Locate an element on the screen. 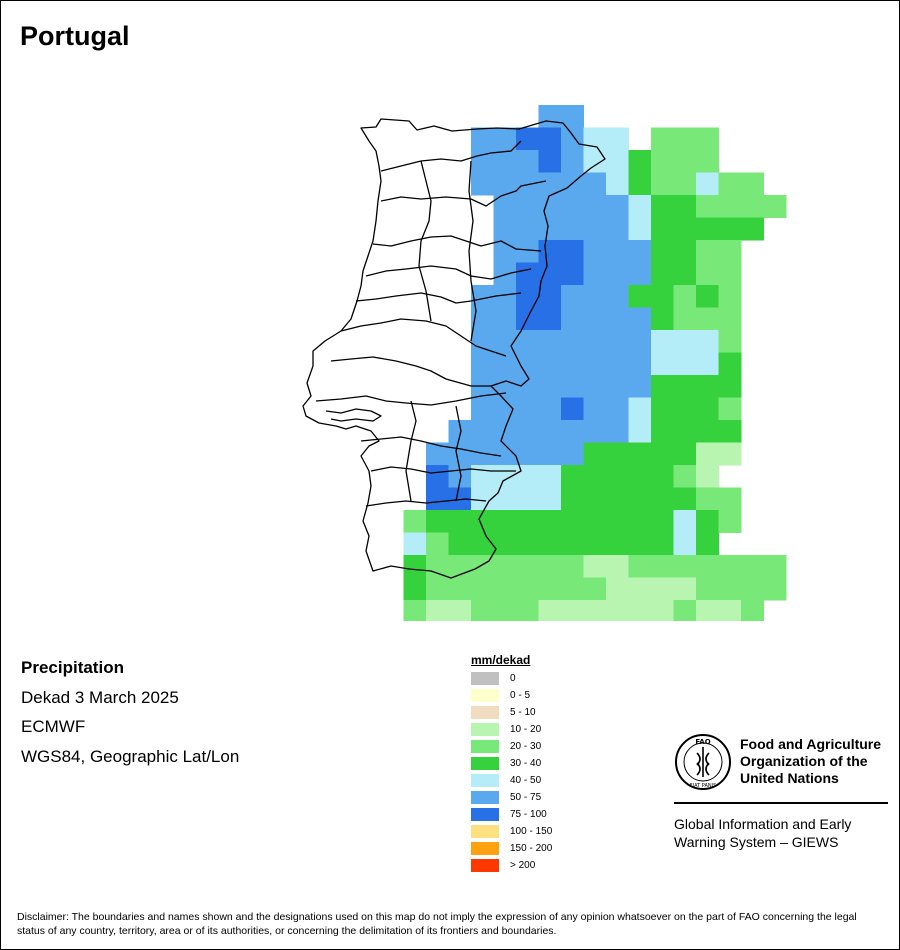 This screenshot has width=900, height=950. legend-item: 150 - 200 is located at coordinates (511, 848).